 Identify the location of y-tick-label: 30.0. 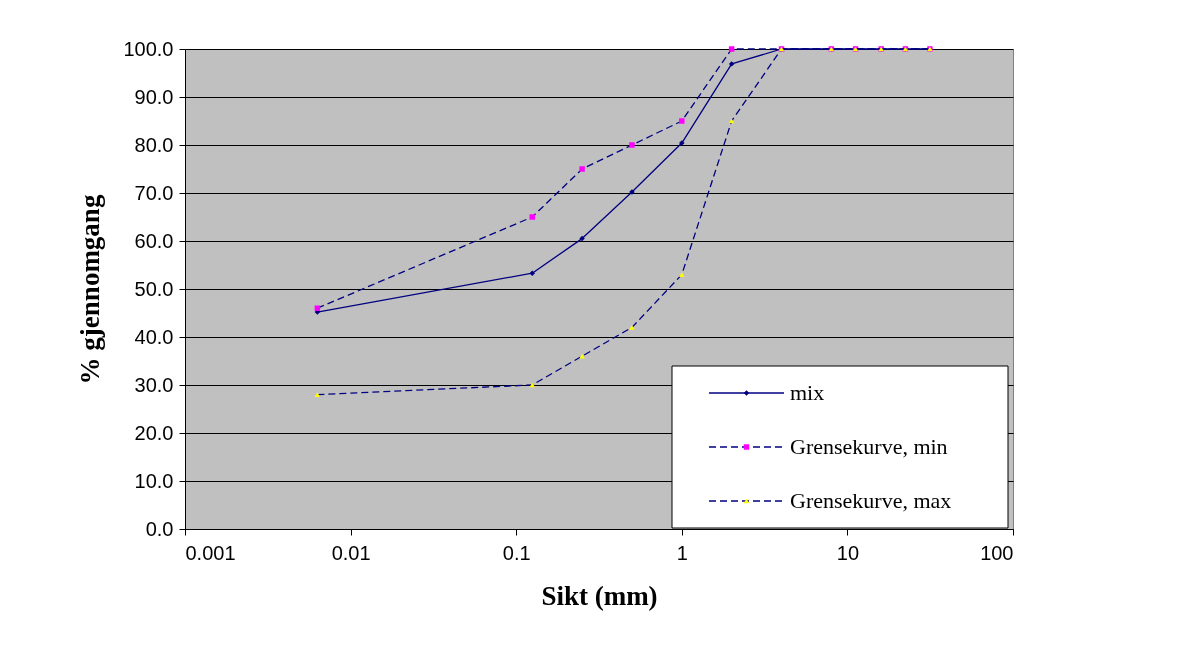
(154, 384).